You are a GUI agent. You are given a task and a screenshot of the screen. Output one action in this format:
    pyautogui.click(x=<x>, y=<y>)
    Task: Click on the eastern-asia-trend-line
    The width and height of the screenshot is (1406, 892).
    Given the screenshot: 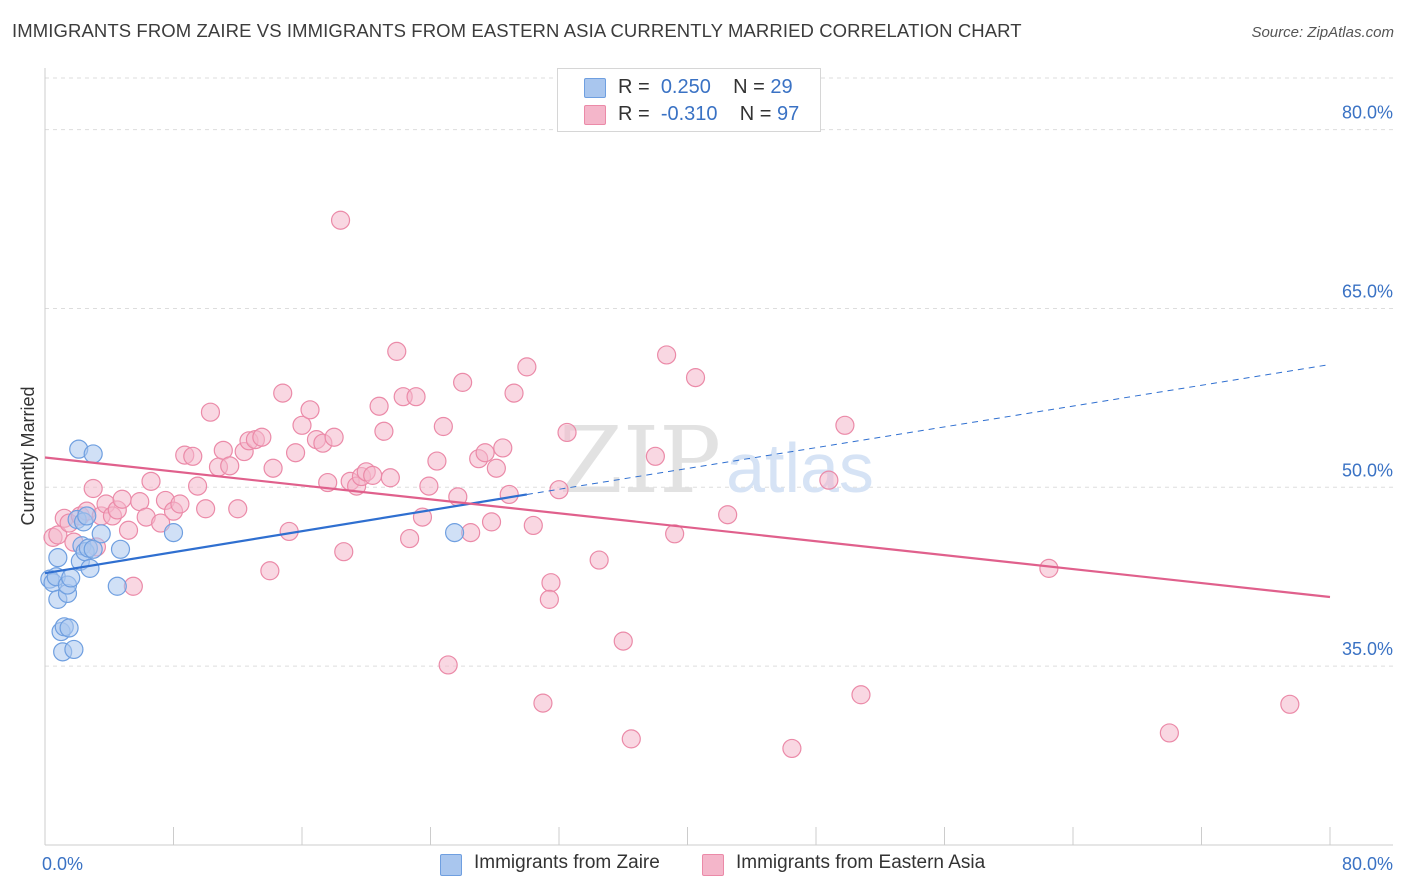 What is the action you would take?
    pyautogui.click(x=687, y=527)
    